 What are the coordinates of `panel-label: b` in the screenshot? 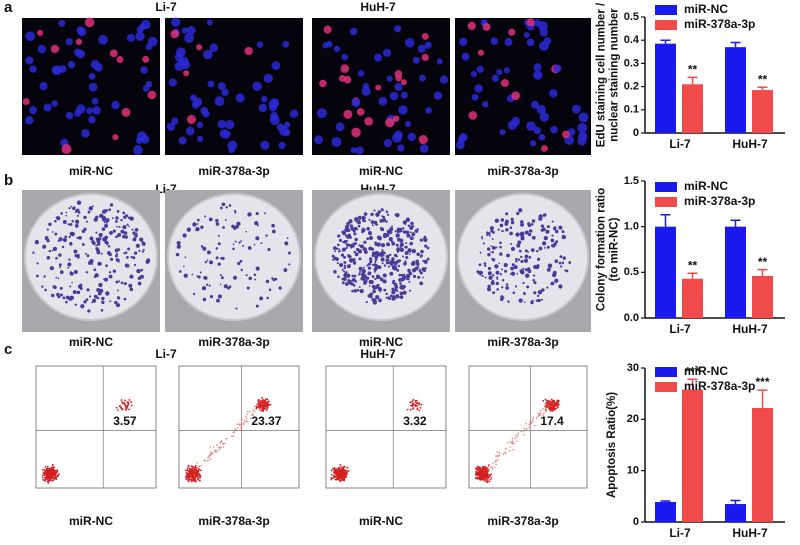 It's located at (8, 180).